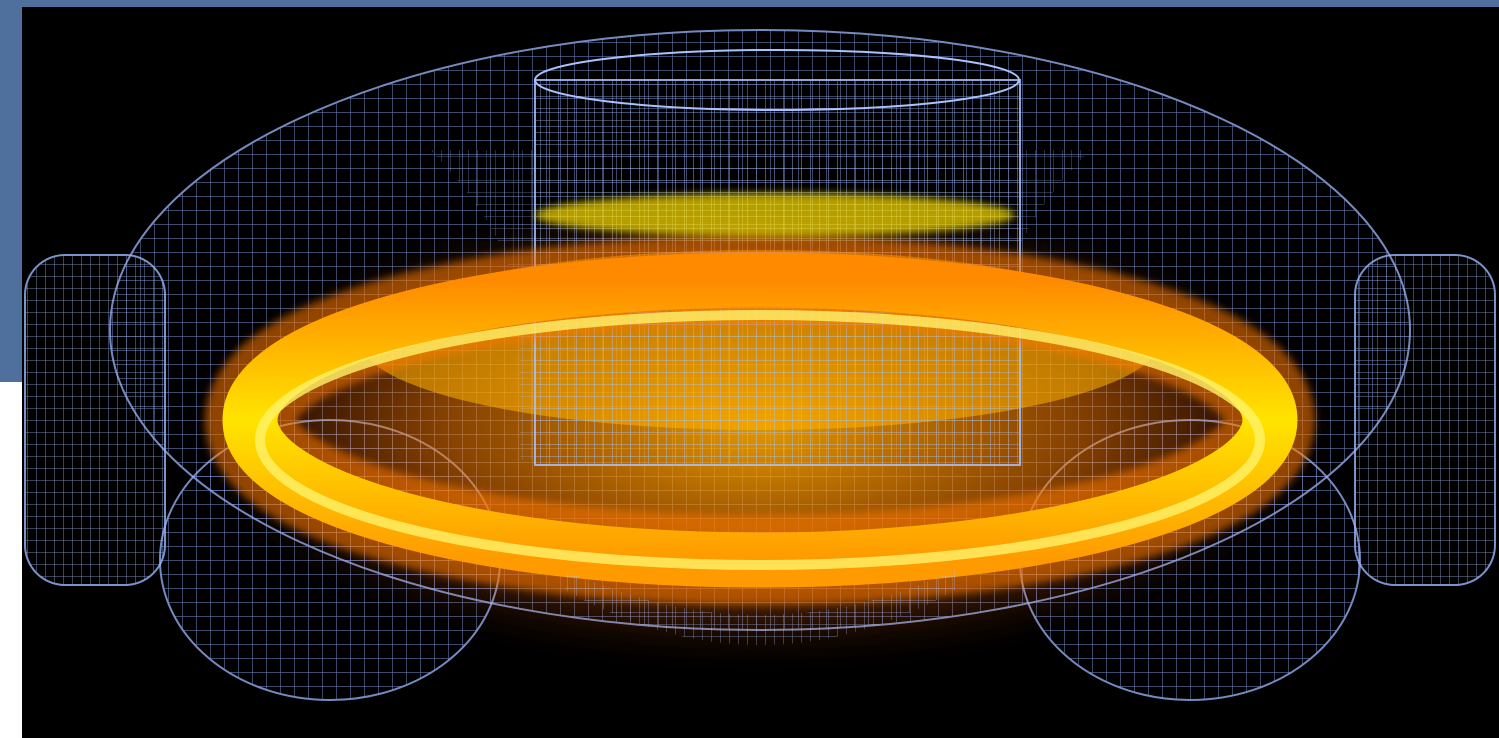 This screenshot has width=1499, height=738. I want to click on side-bar, so click(11, 191).